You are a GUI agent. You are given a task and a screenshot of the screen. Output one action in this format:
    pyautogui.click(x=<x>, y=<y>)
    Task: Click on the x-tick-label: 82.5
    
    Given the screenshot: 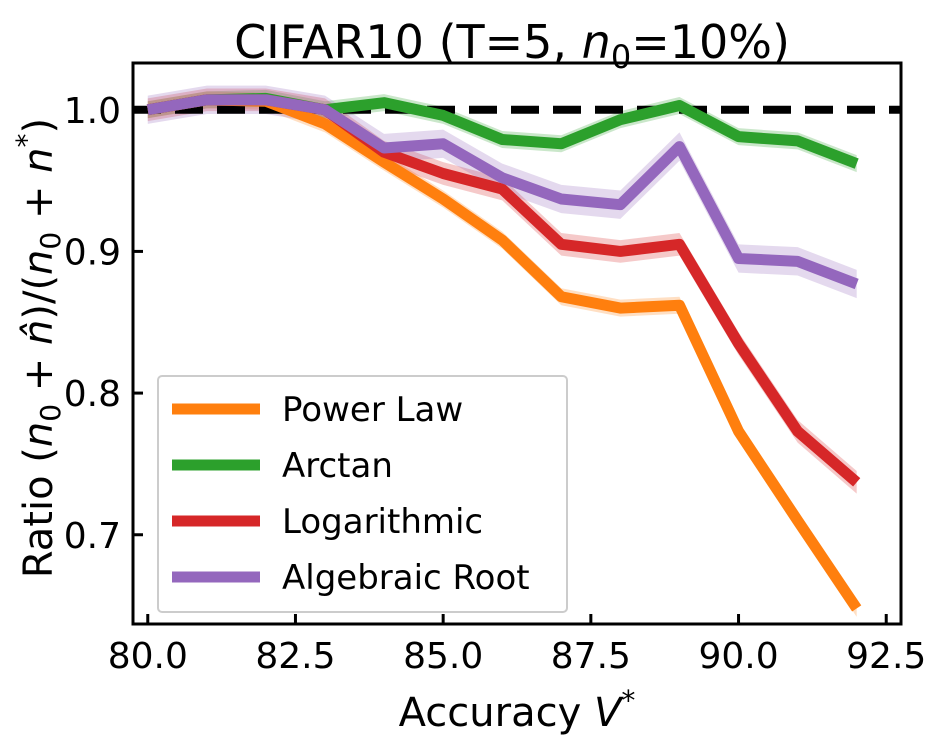 What is the action you would take?
    pyautogui.click(x=295, y=656)
    